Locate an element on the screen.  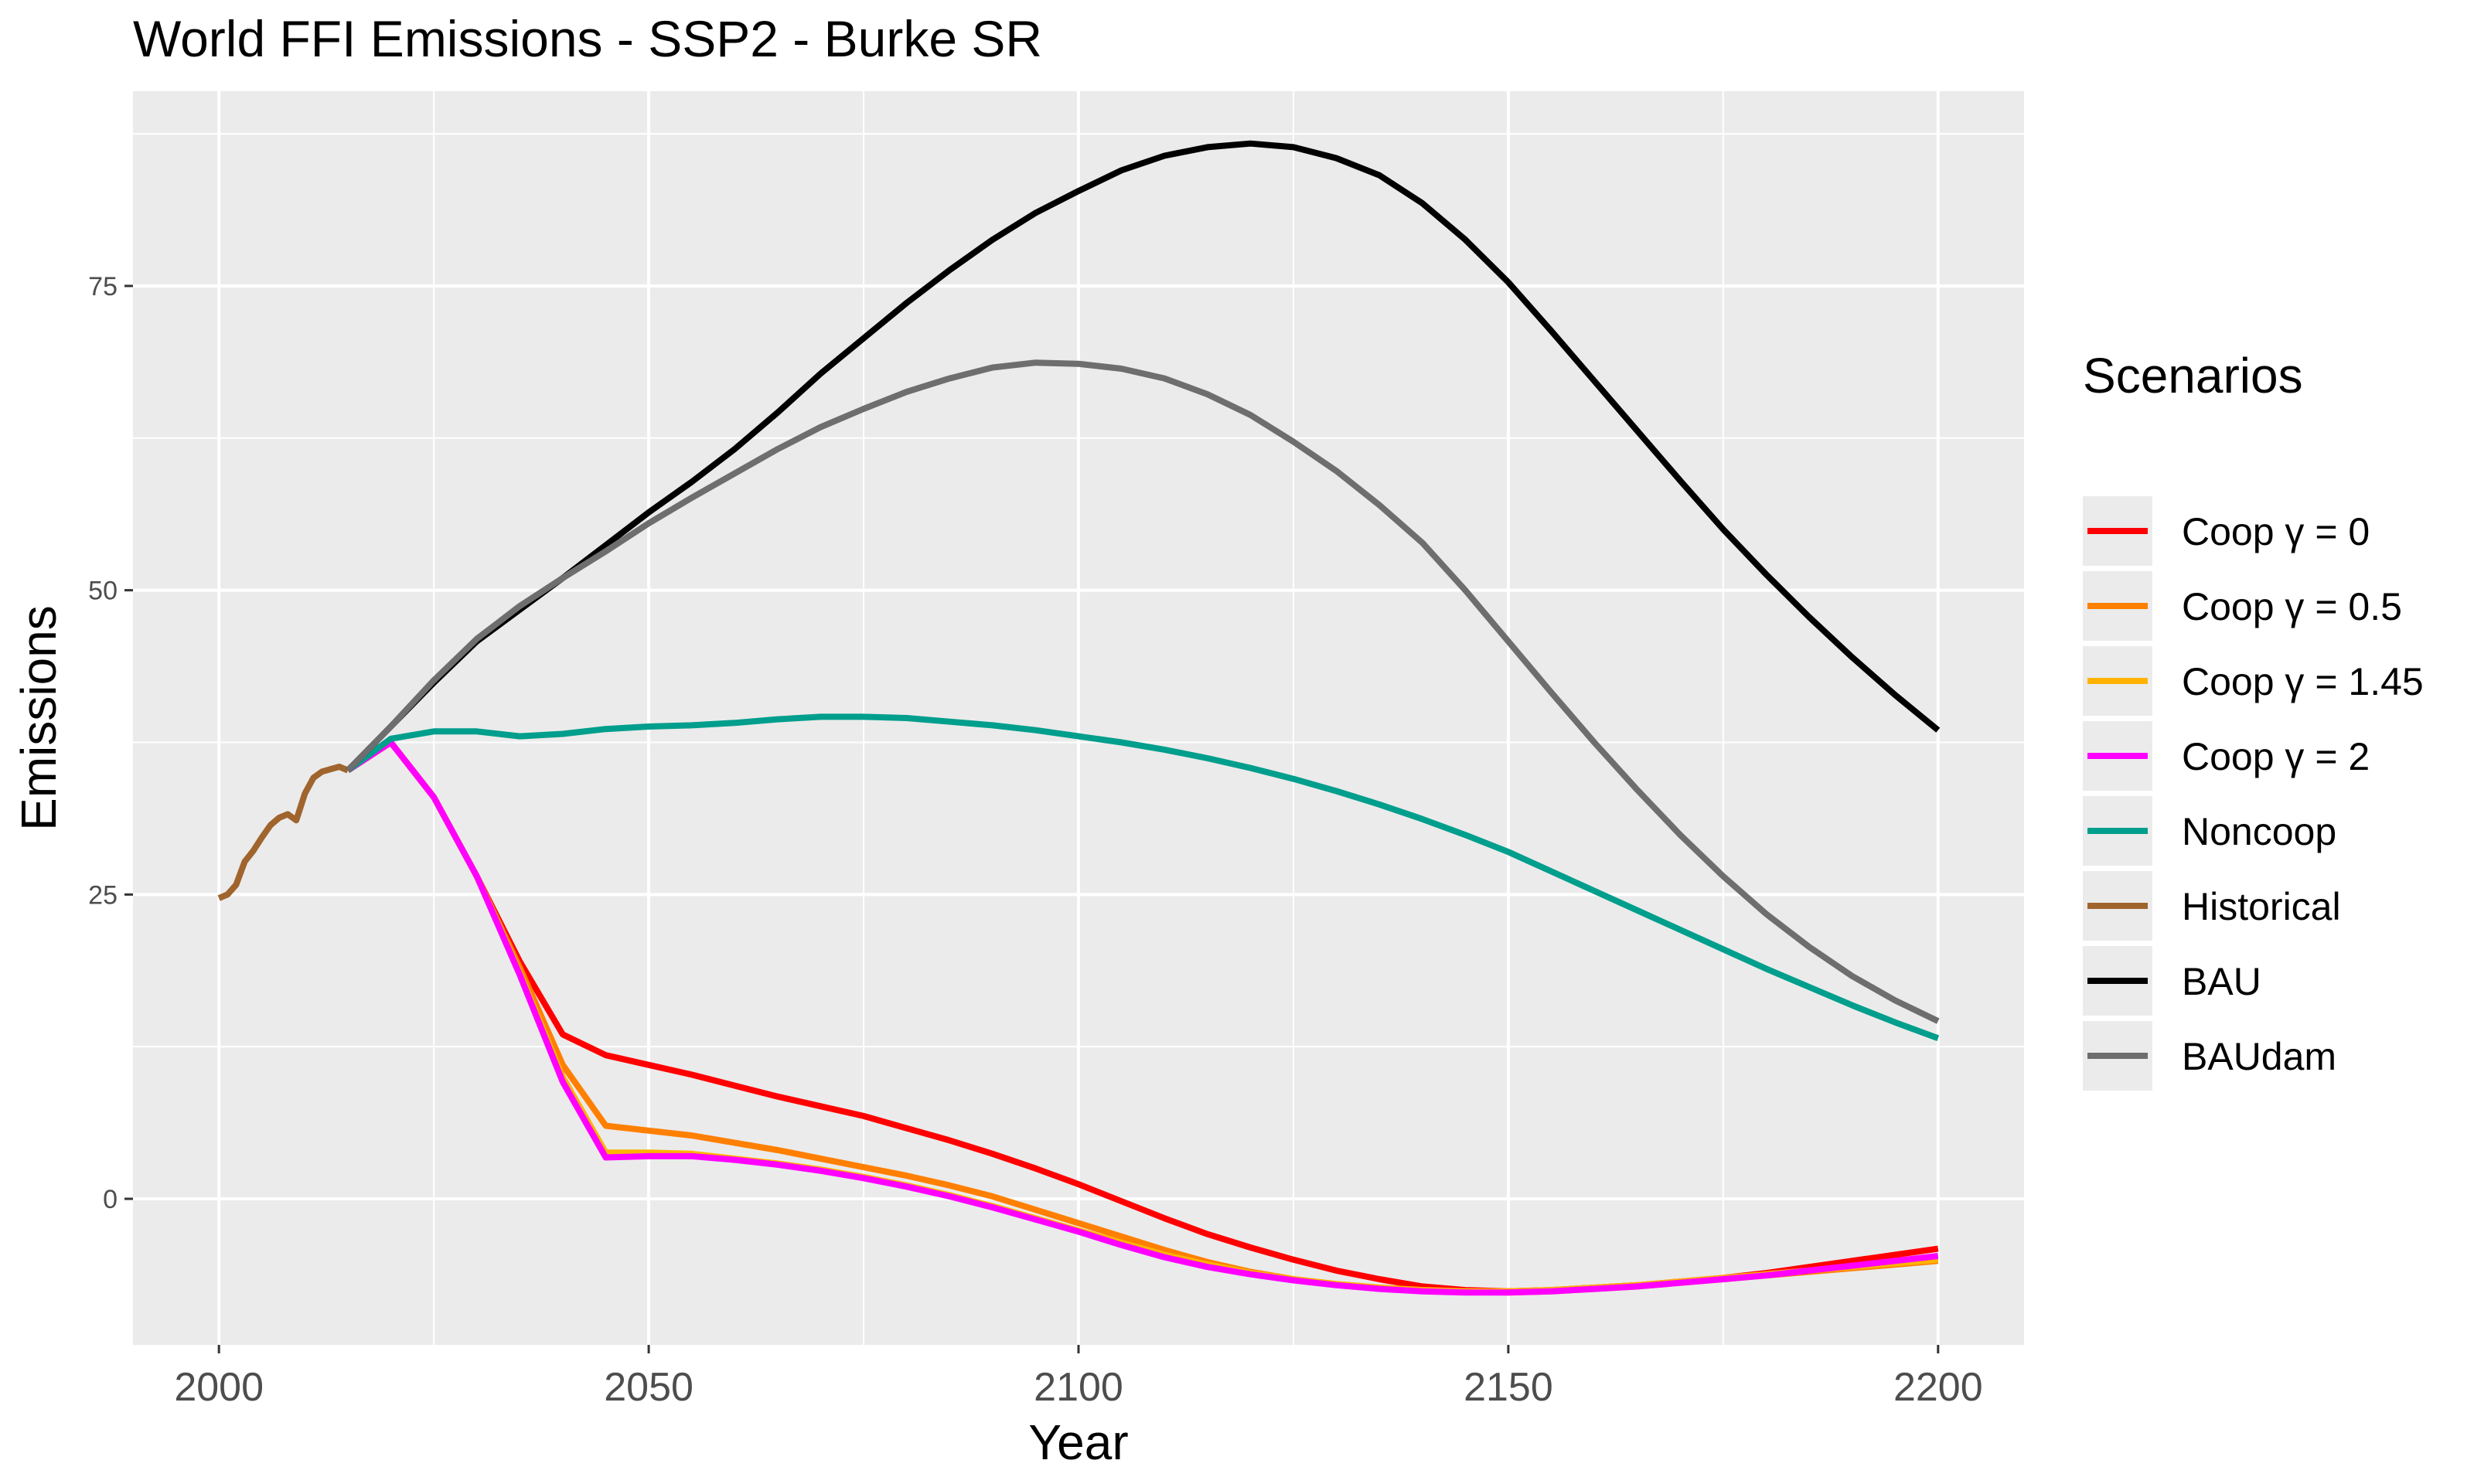
legend-item-coop-05: Coop γ = 0.5 is located at coordinates (2242, 606).